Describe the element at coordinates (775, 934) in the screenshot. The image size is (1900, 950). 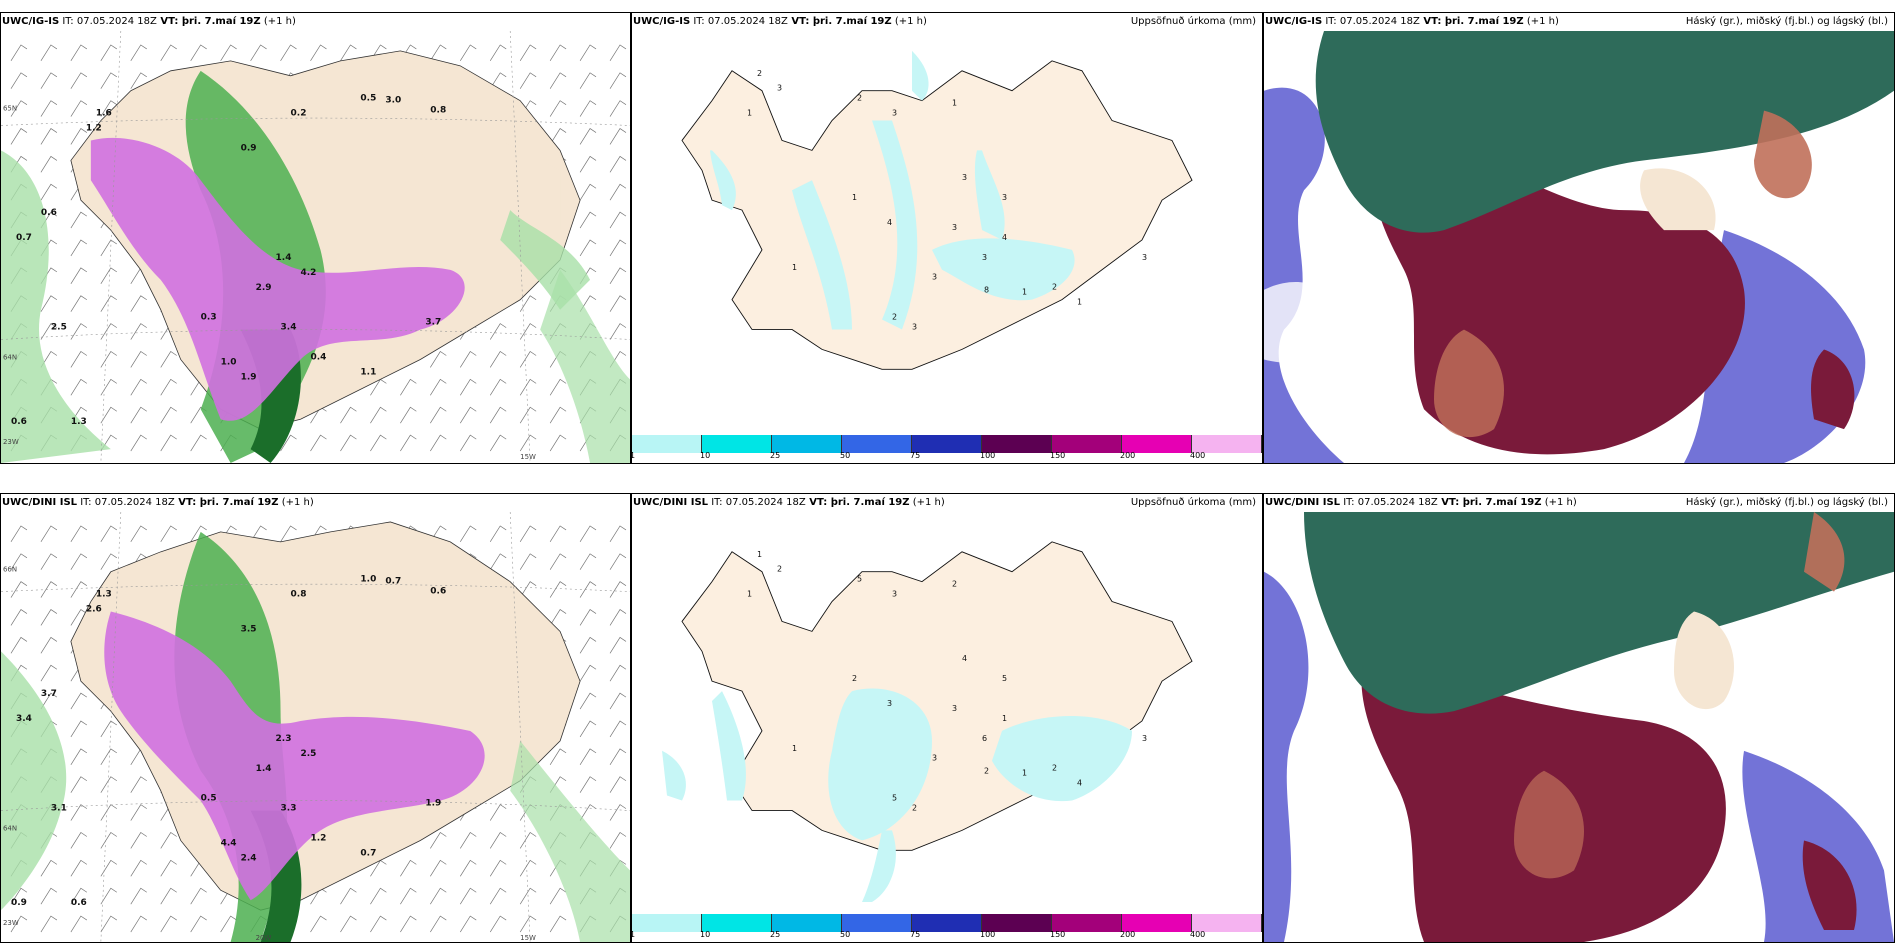
I see `colorbar-tick: 25` at that location.